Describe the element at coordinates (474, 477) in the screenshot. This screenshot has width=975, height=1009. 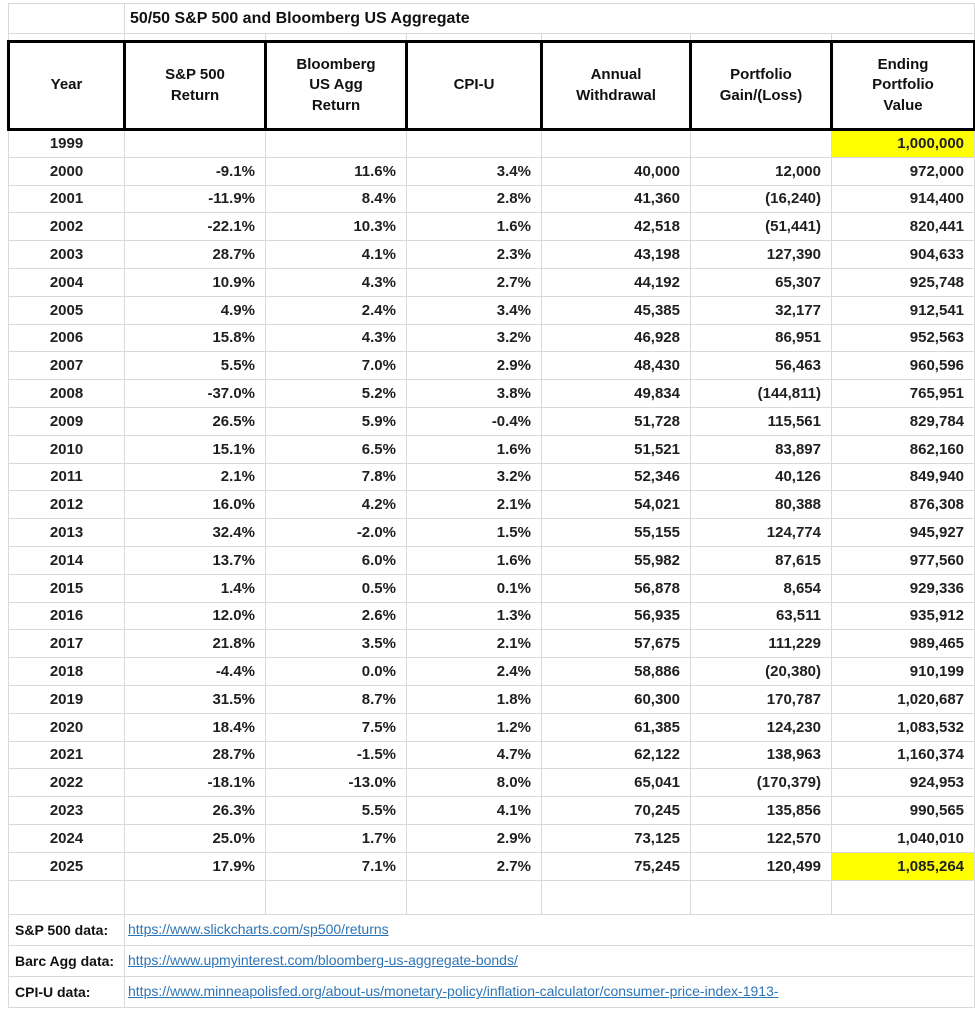
I see `cell-cpi-u: 3.2%` at that location.